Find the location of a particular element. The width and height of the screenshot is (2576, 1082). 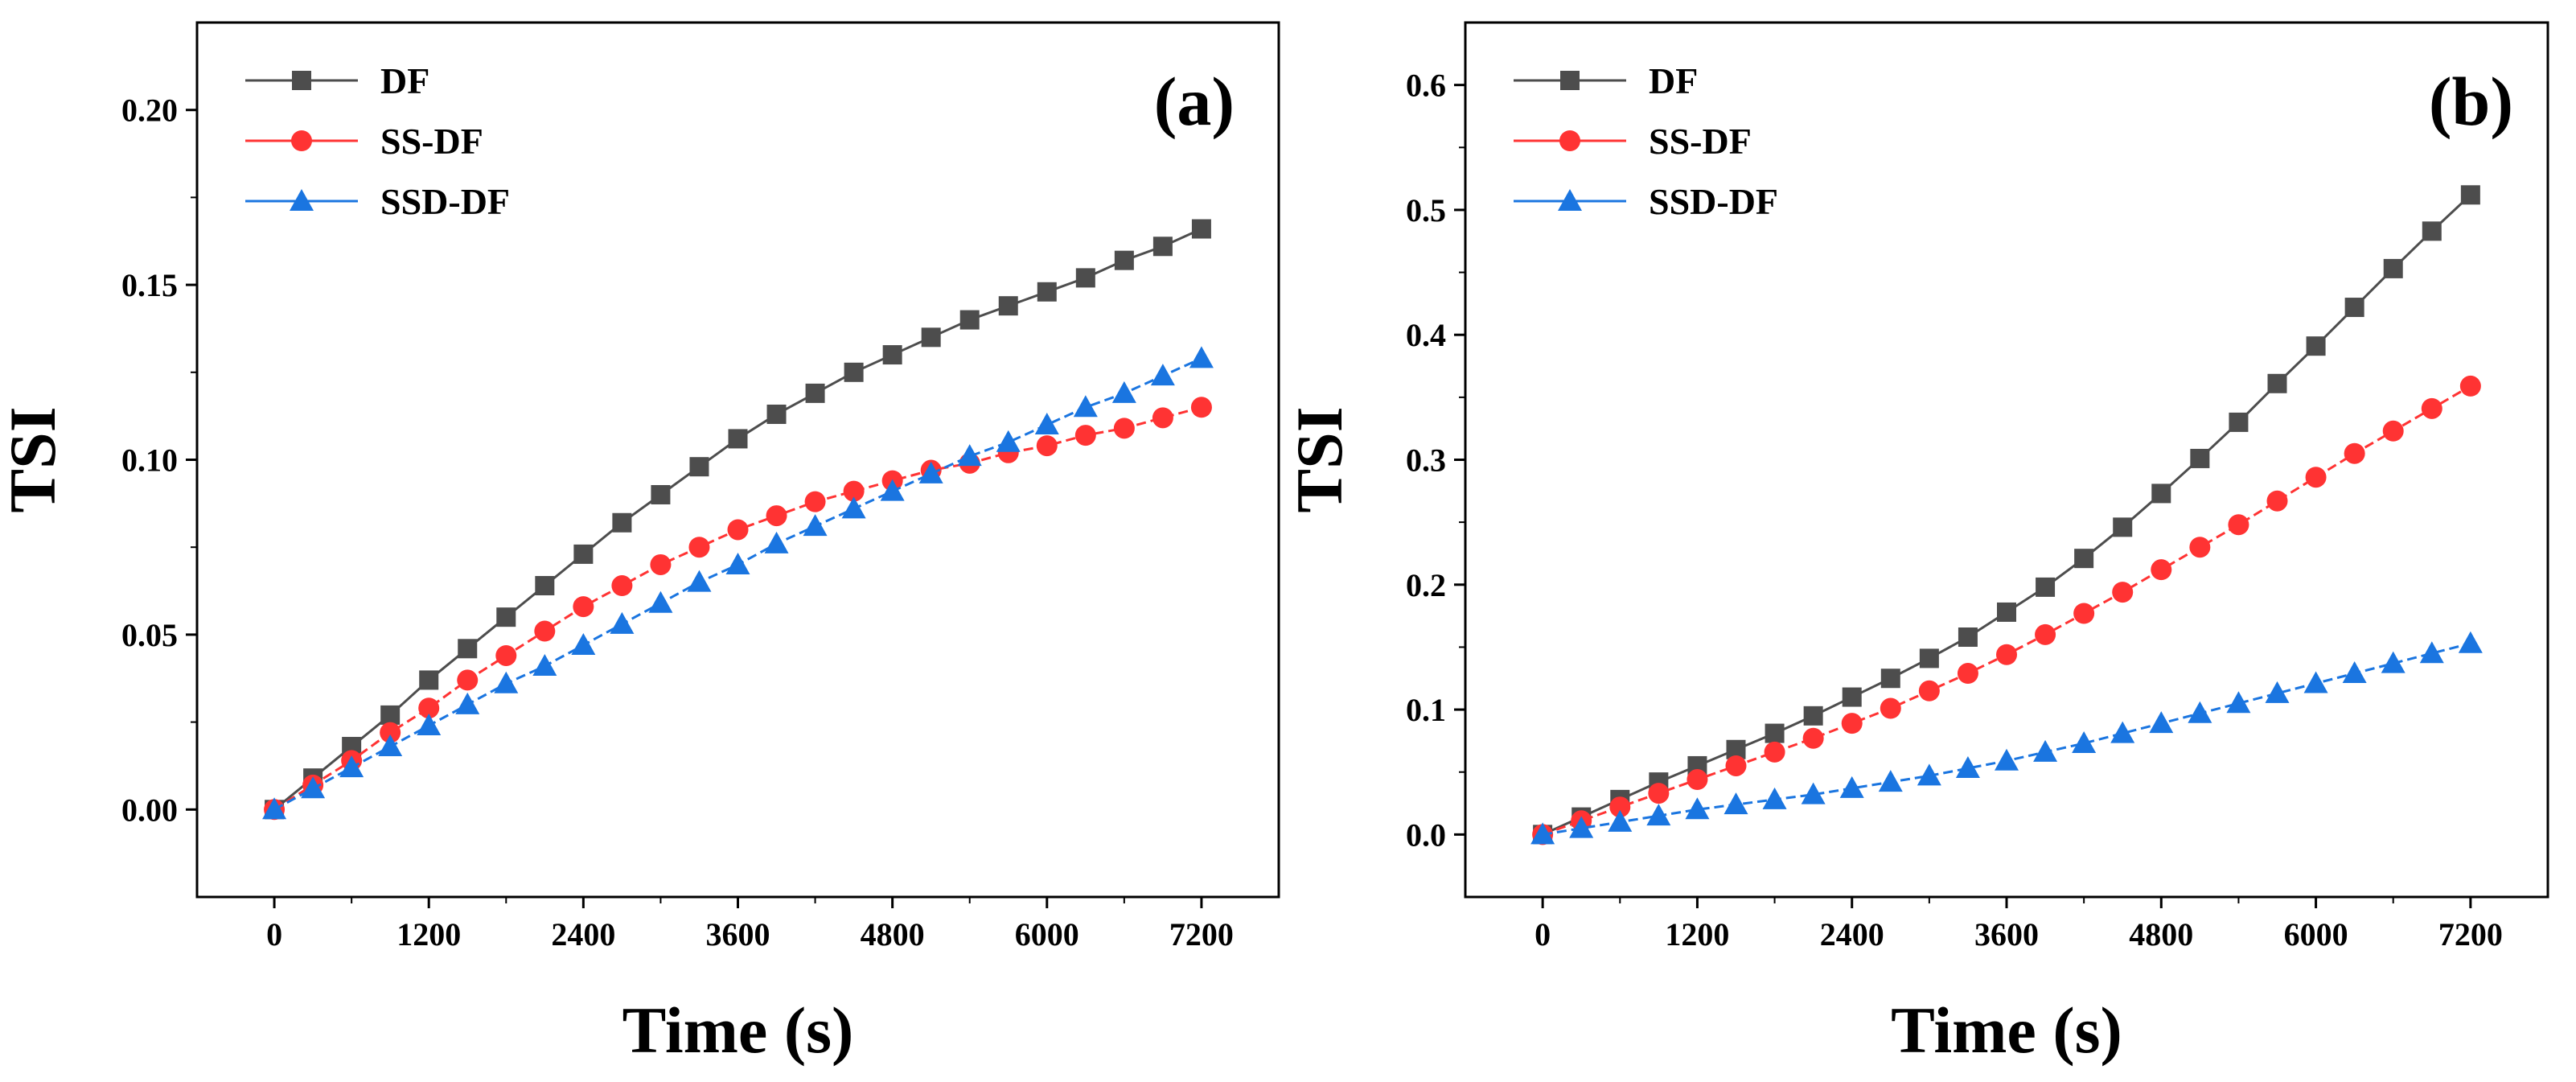

y-tick-label: 0.2 is located at coordinates (1426, 585).